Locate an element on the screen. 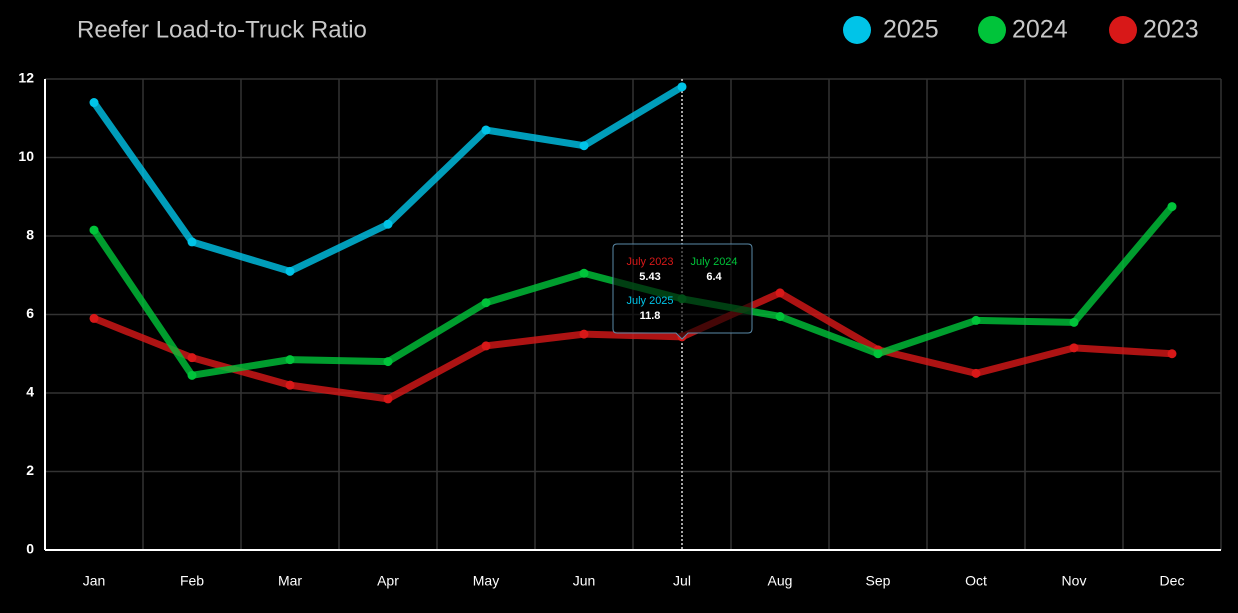  tooltip-label: July 2024 is located at coordinates (713, 262).